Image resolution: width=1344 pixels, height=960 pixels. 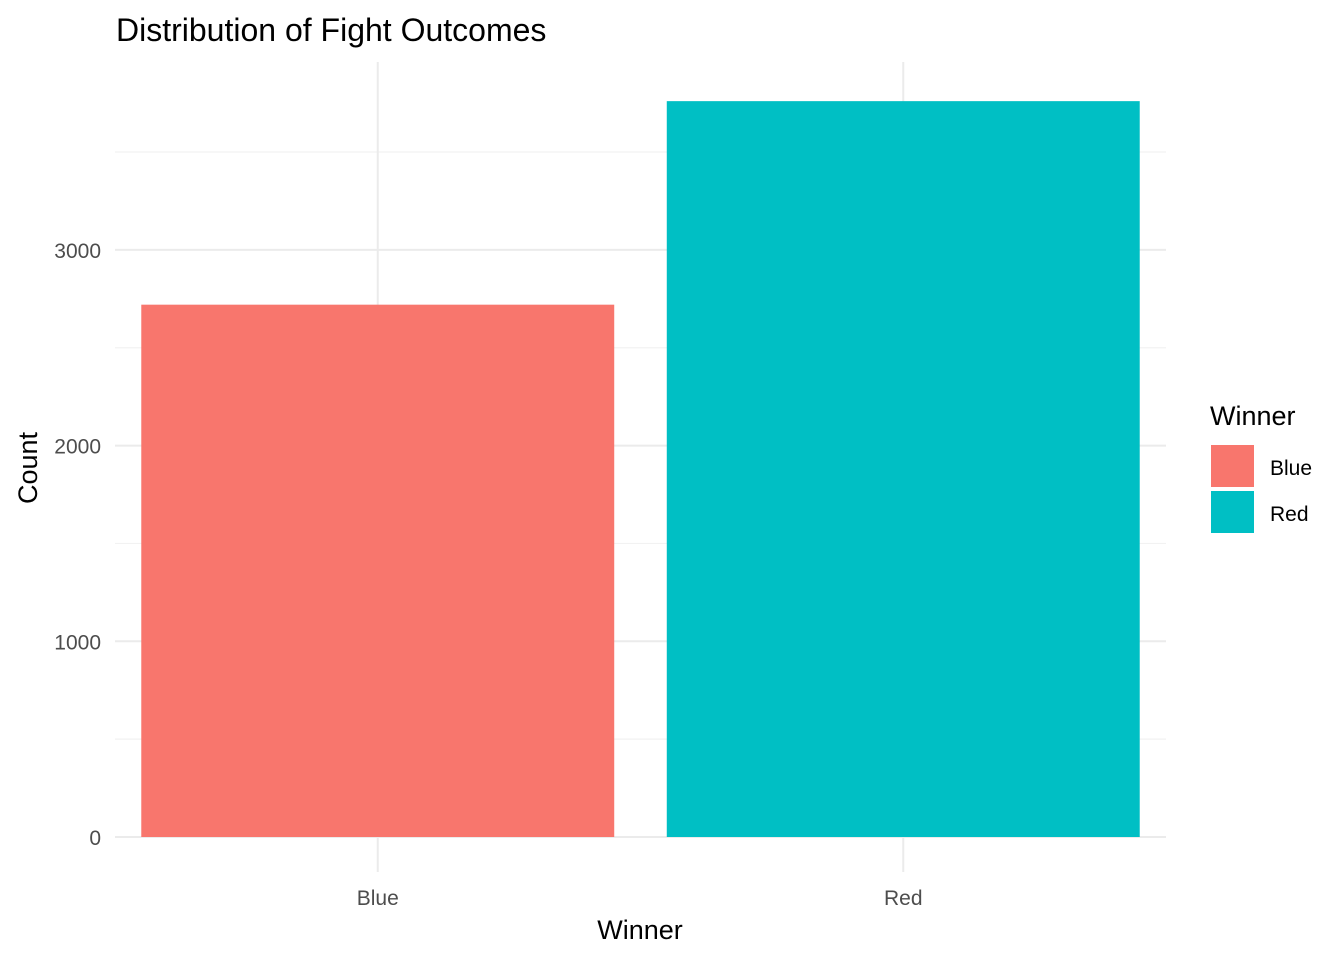 I want to click on y-tick-label: 2000, so click(x=77, y=447).